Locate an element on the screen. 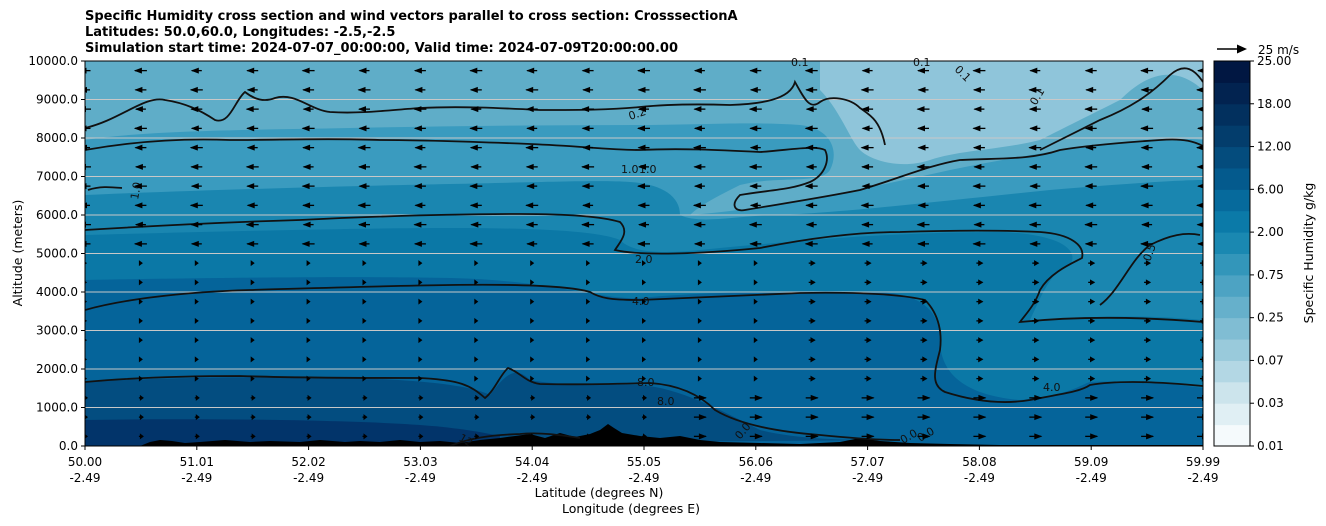  colorbar-tick-label: 0.03 is located at coordinates (1270, 403).